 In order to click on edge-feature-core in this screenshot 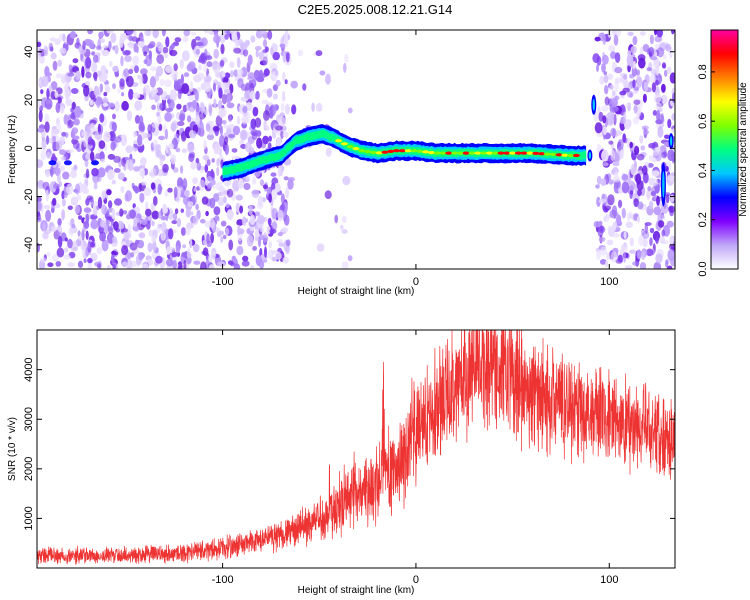, I will do `click(593, 104)`.